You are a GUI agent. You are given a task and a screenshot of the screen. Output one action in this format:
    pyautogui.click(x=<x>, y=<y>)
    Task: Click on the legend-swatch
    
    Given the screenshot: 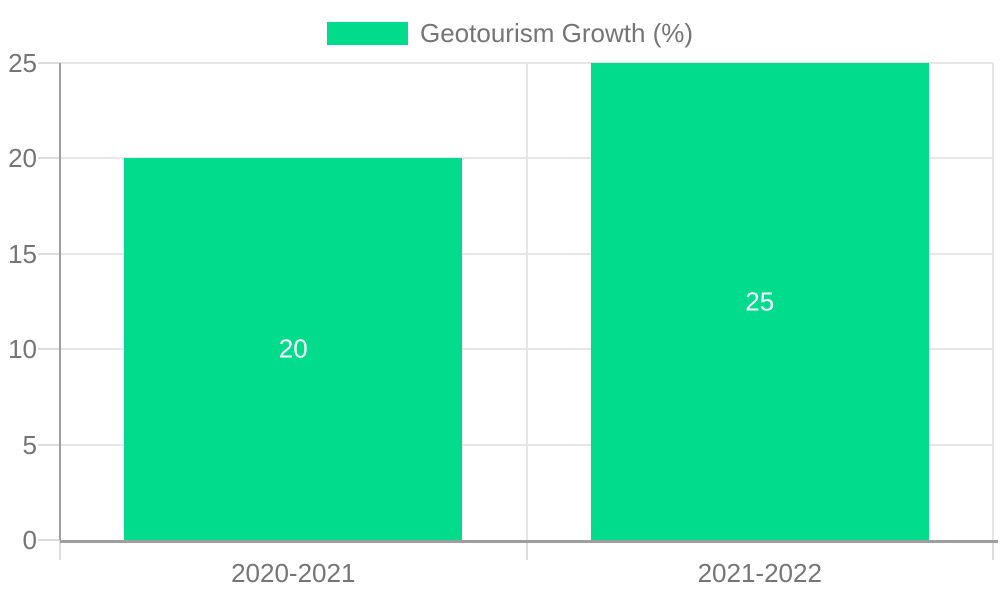 What is the action you would take?
    pyautogui.click(x=367, y=33)
    